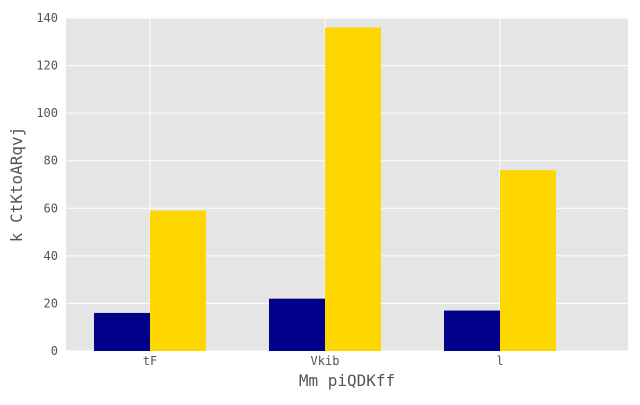 This screenshot has height=405, width=640. Describe the element at coordinates (499, 361) in the screenshot. I see `x-tick-label: l` at that location.